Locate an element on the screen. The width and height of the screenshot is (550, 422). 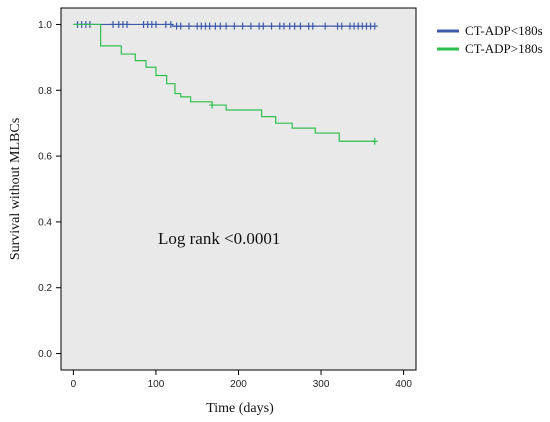
x-axis-title: Time (days) is located at coordinates (240, 408).